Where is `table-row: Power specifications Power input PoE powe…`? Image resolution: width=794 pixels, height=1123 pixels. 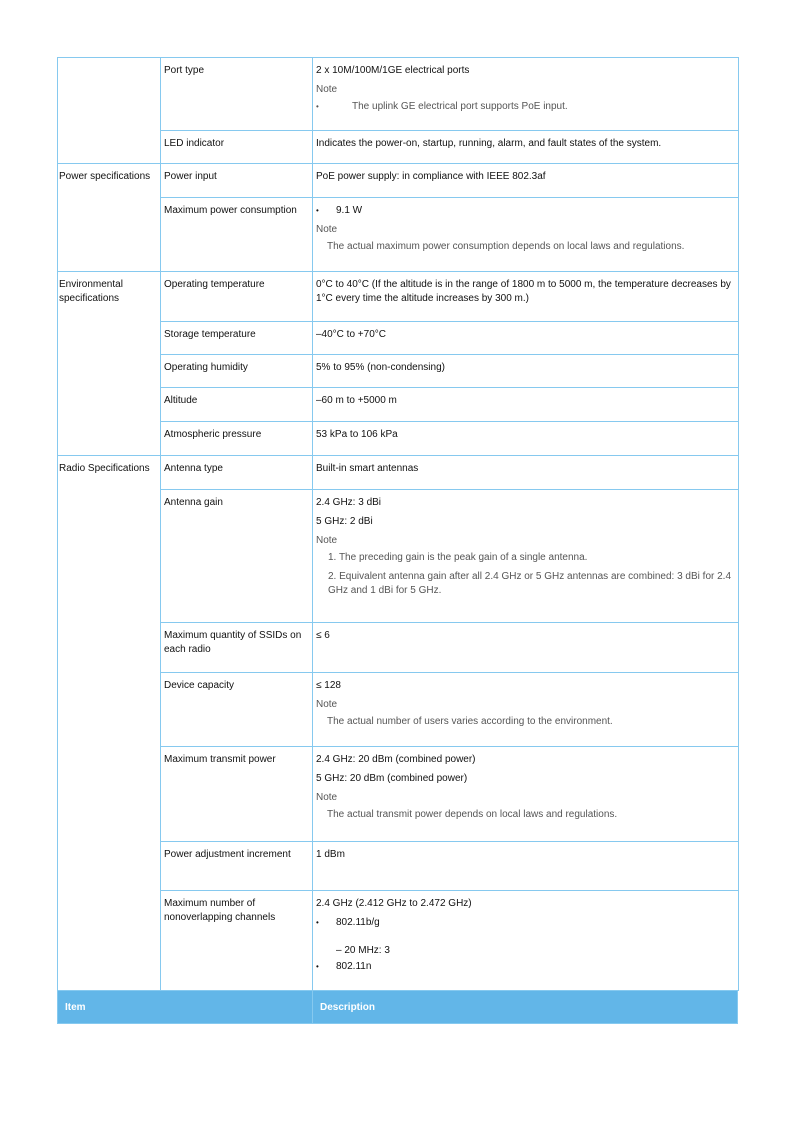 table-row: Power specifications Power input PoE powe… is located at coordinates (398, 217).